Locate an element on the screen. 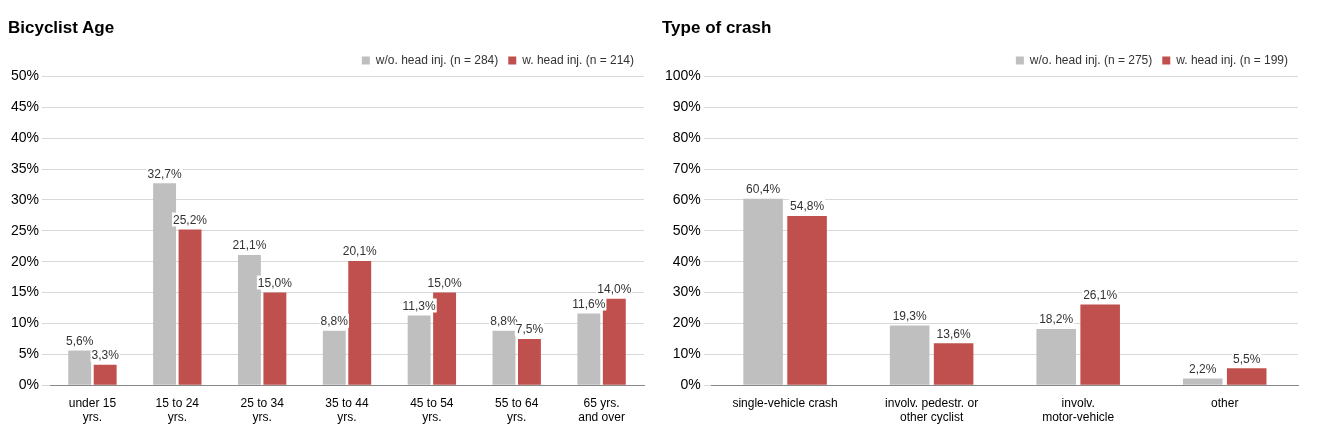  data-label: 54,8% is located at coordinates (807, 206).